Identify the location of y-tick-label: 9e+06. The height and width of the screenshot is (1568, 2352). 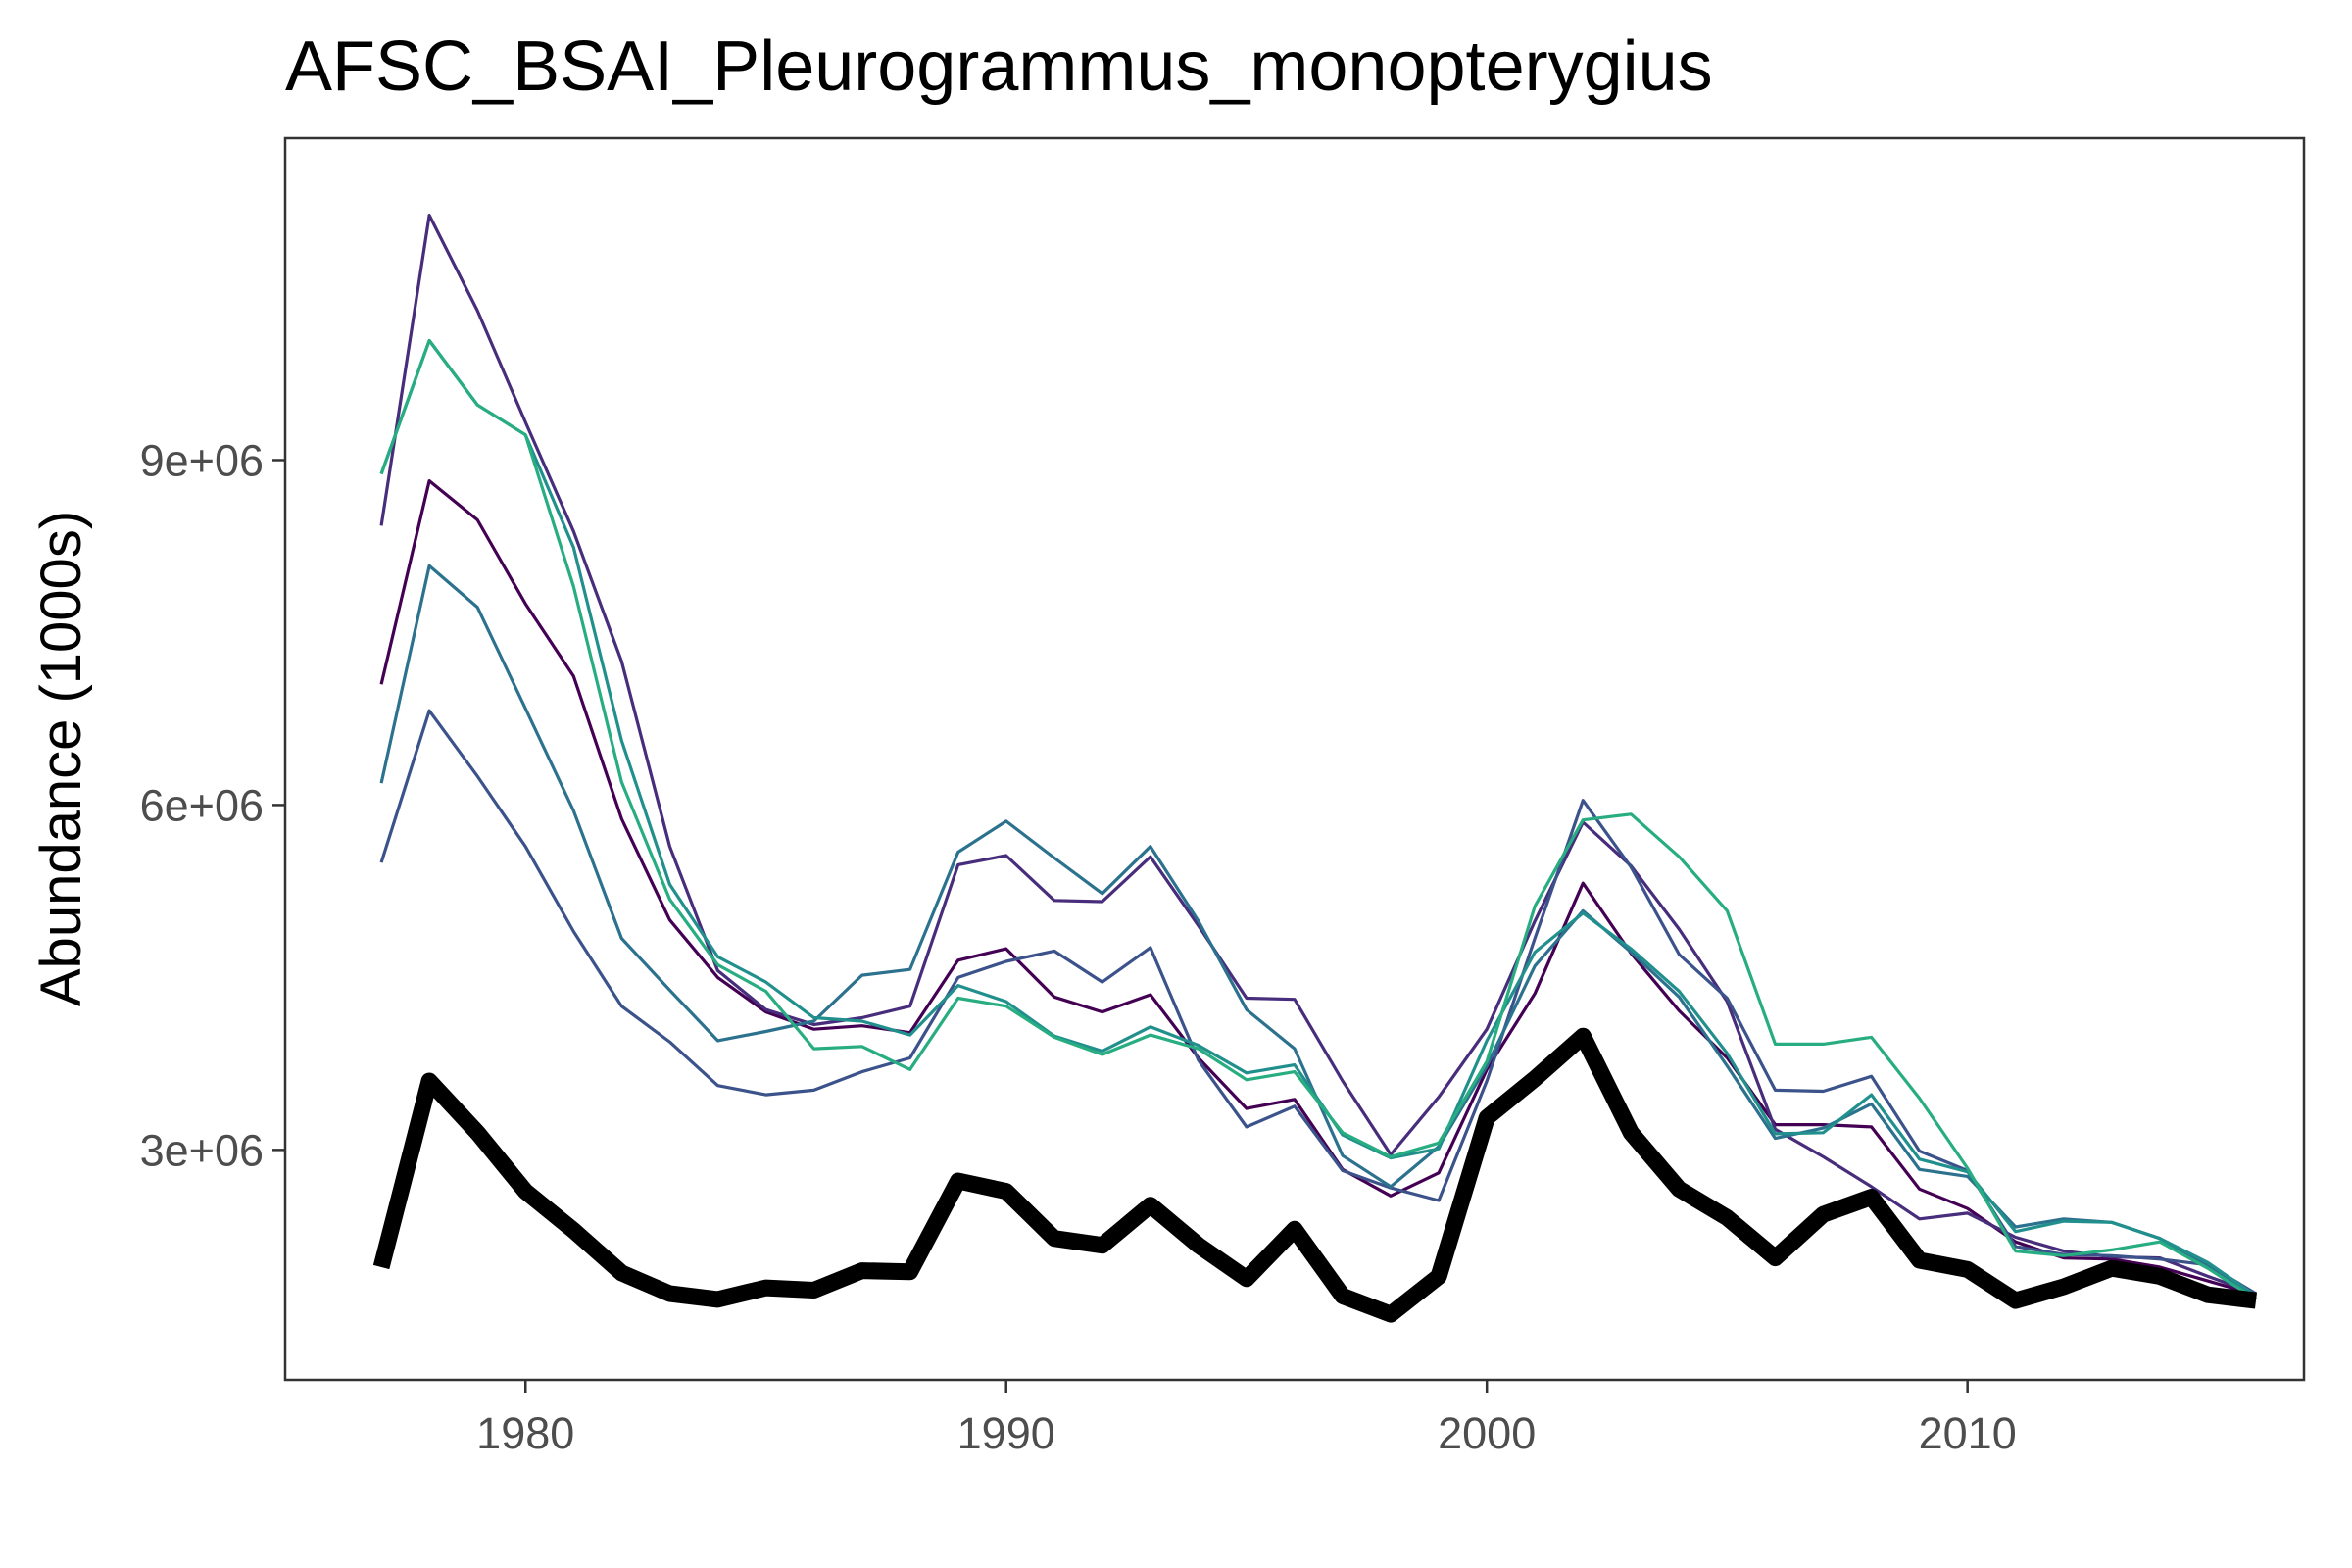
(202, 460).